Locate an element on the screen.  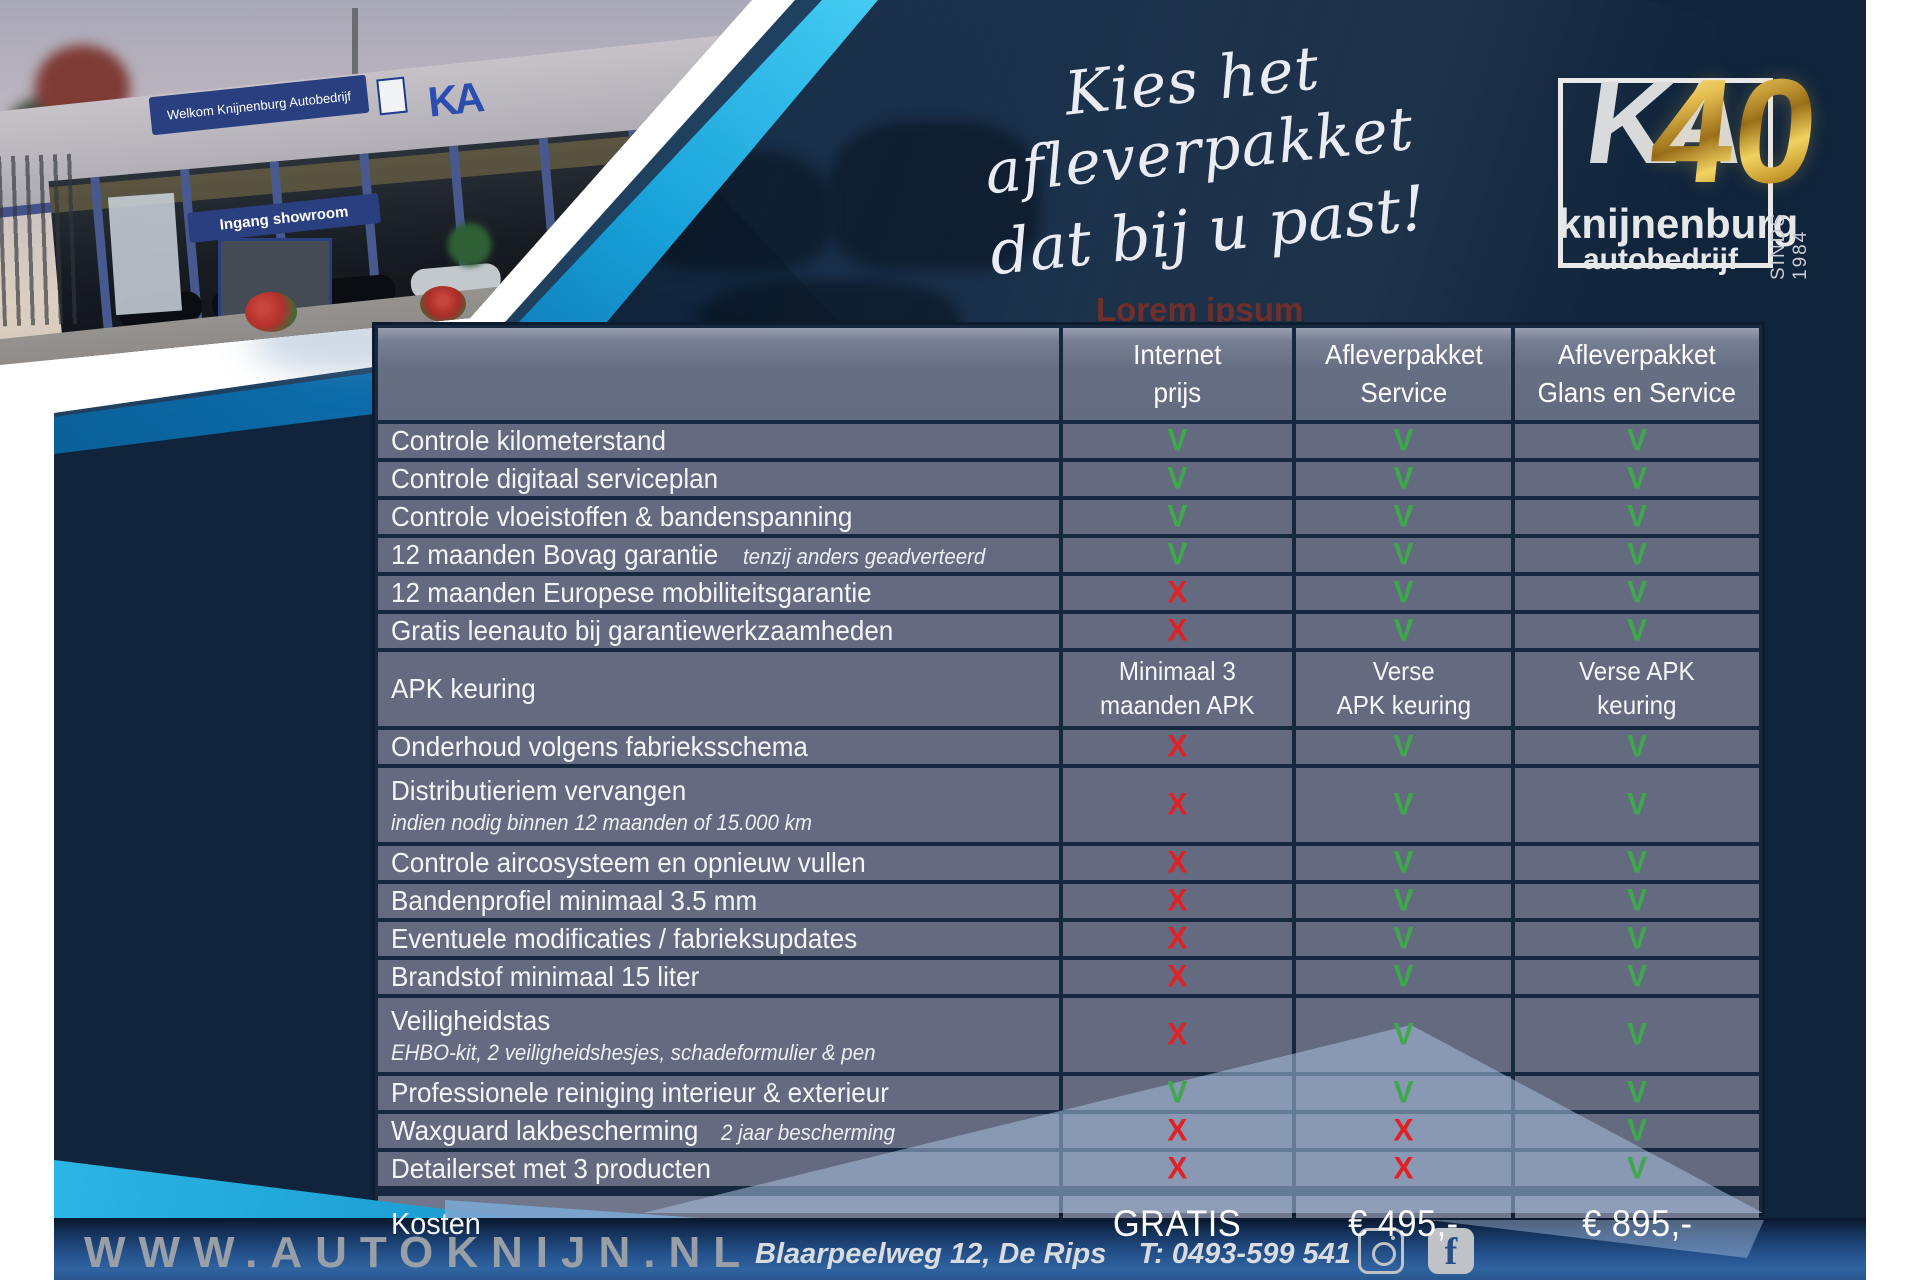
table-cell: Verse APK keuring is located at coordinates (1637, 689).